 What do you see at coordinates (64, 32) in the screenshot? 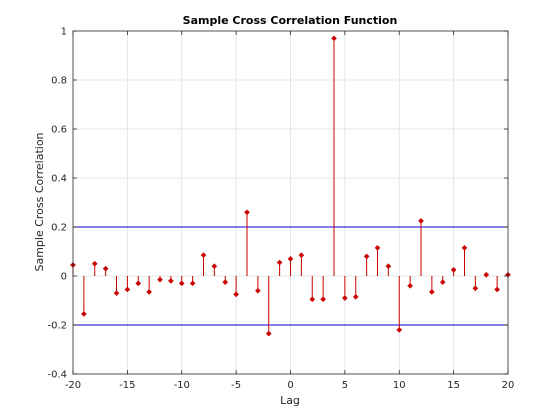
I see `y-tick-label: 1` at bounding box center [64, 32].